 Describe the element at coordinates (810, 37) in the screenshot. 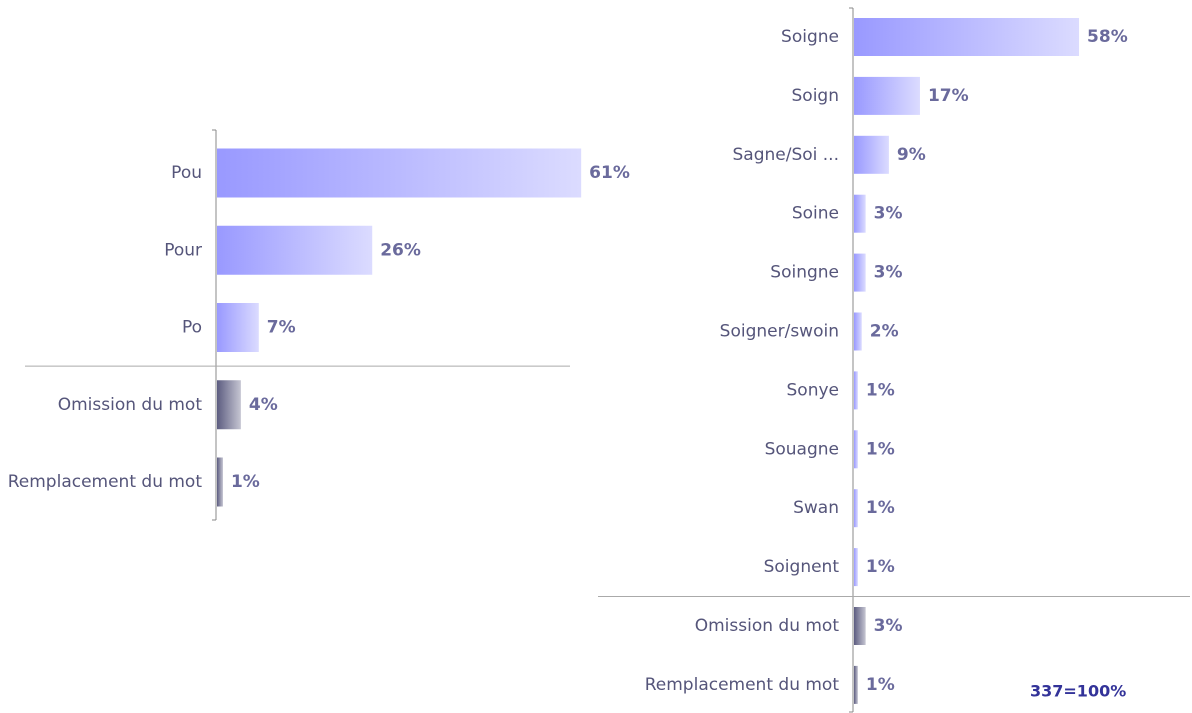

I see `category-label: Soigne` at that location.